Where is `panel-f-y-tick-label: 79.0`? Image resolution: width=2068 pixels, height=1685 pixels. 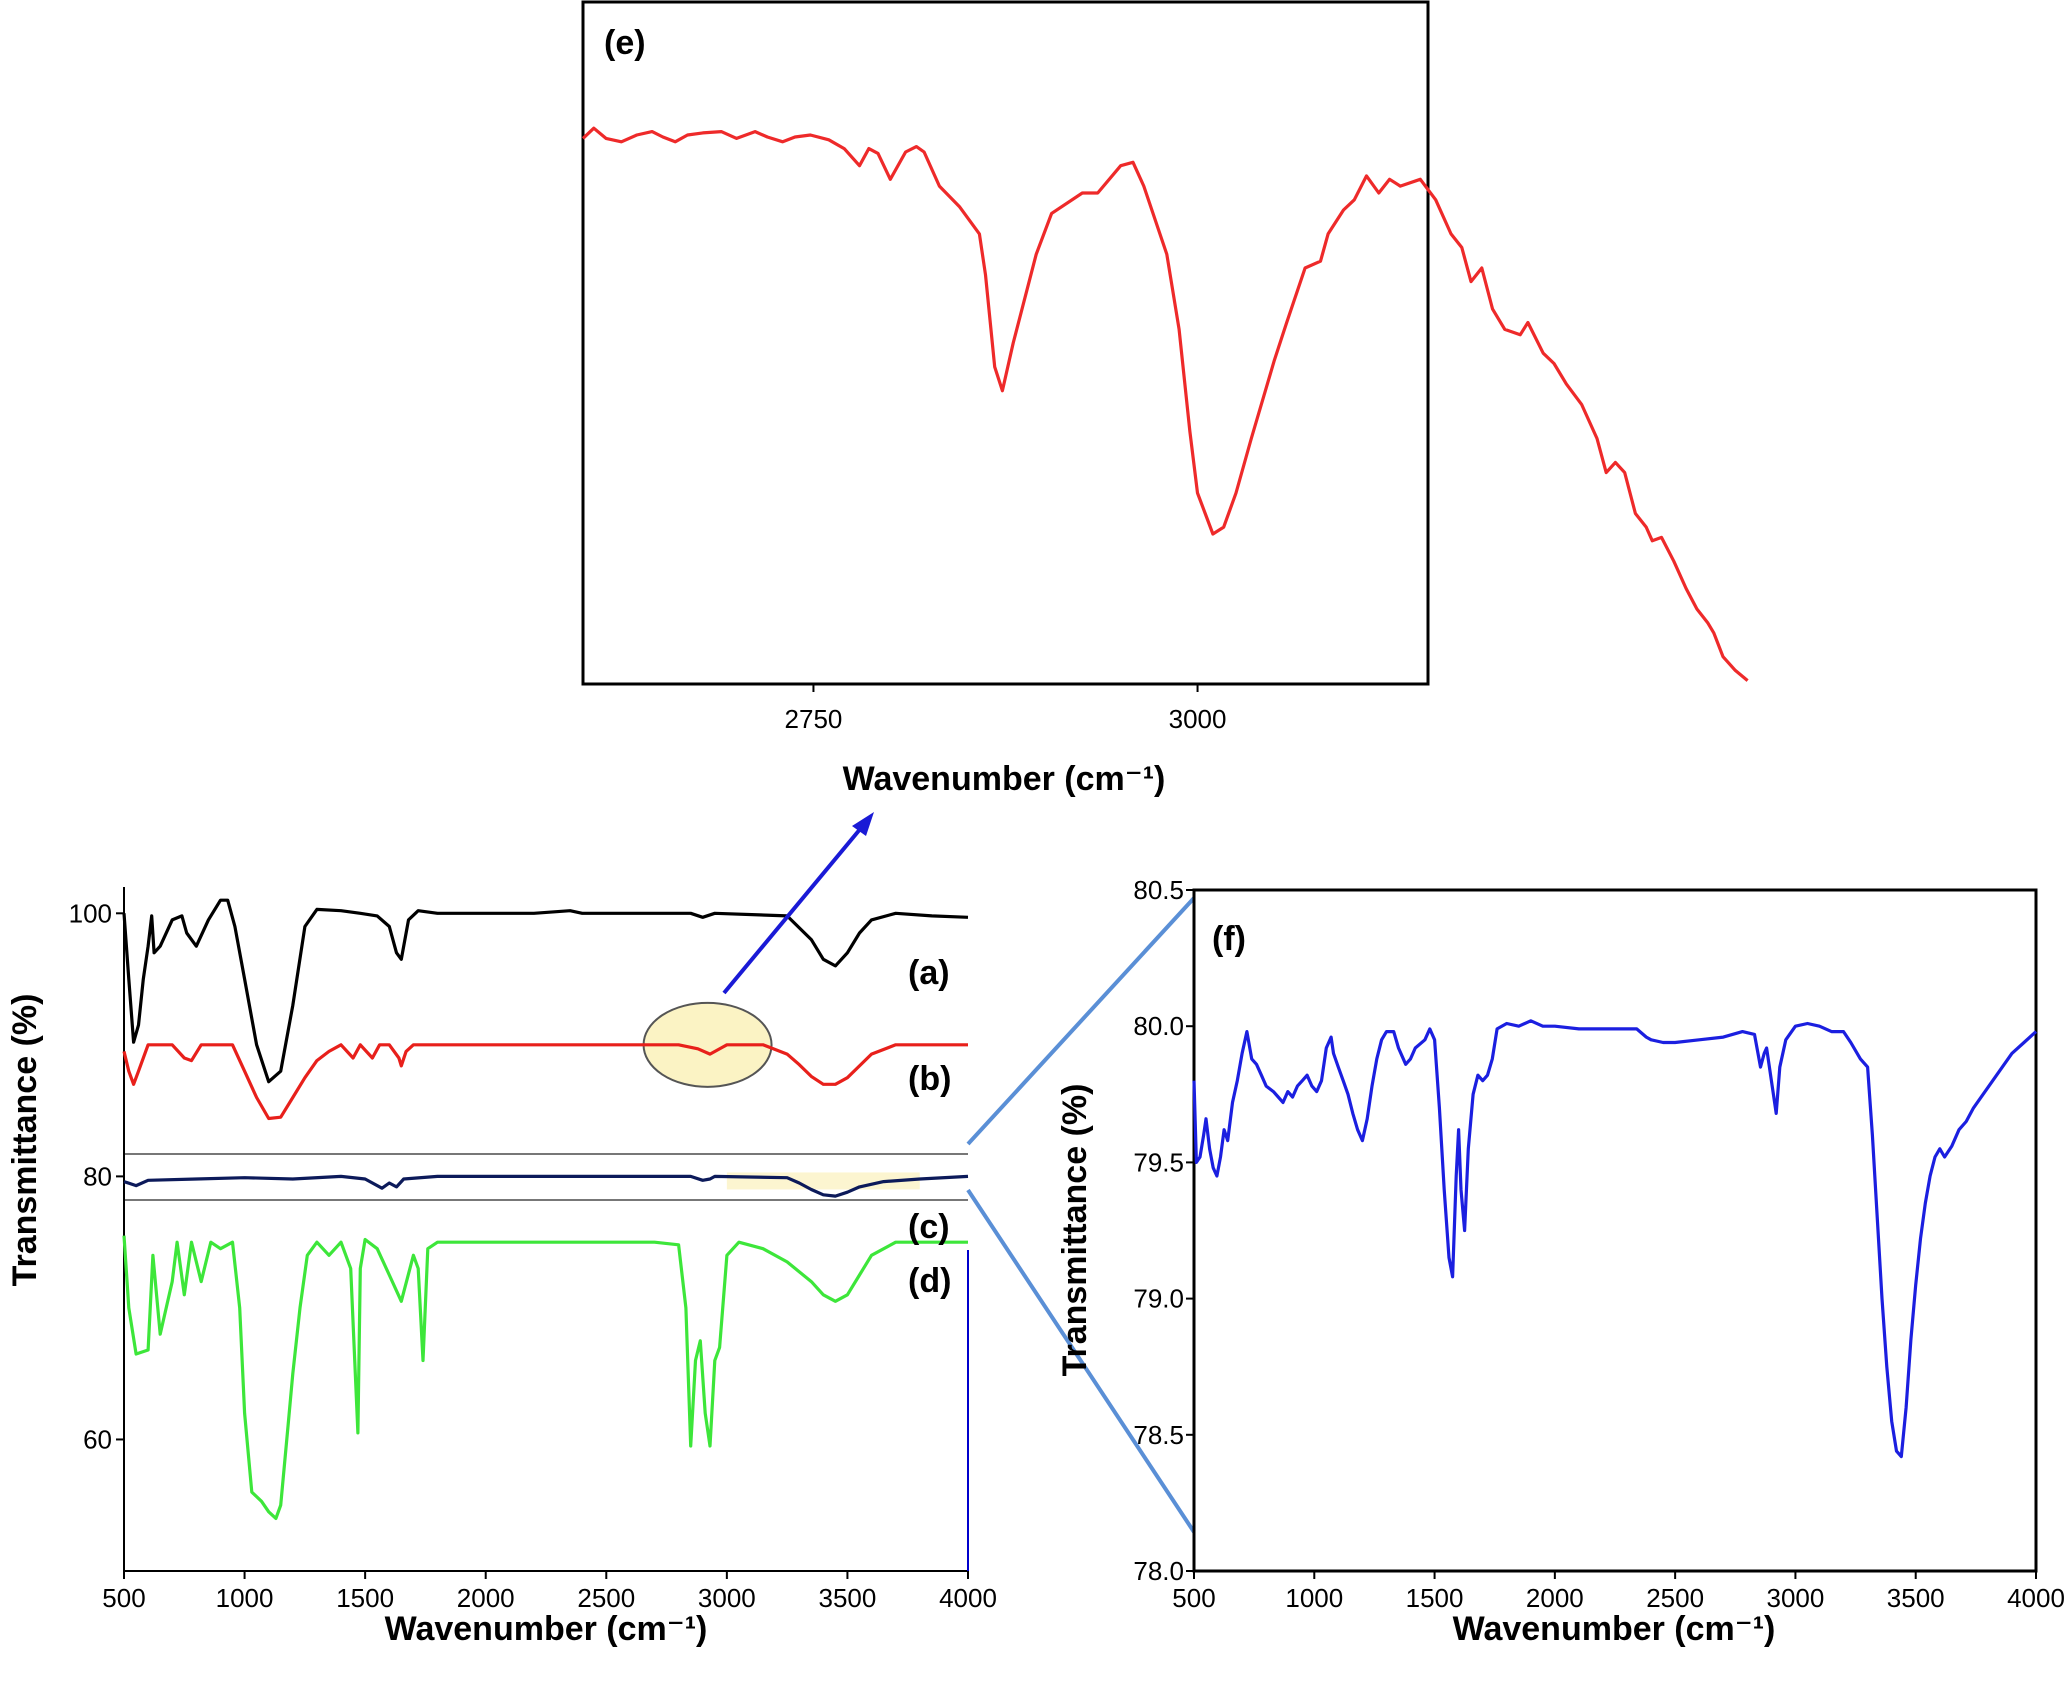
panel-f-y-tick-label: 79.0 is located at coordinates (1158, 1299).